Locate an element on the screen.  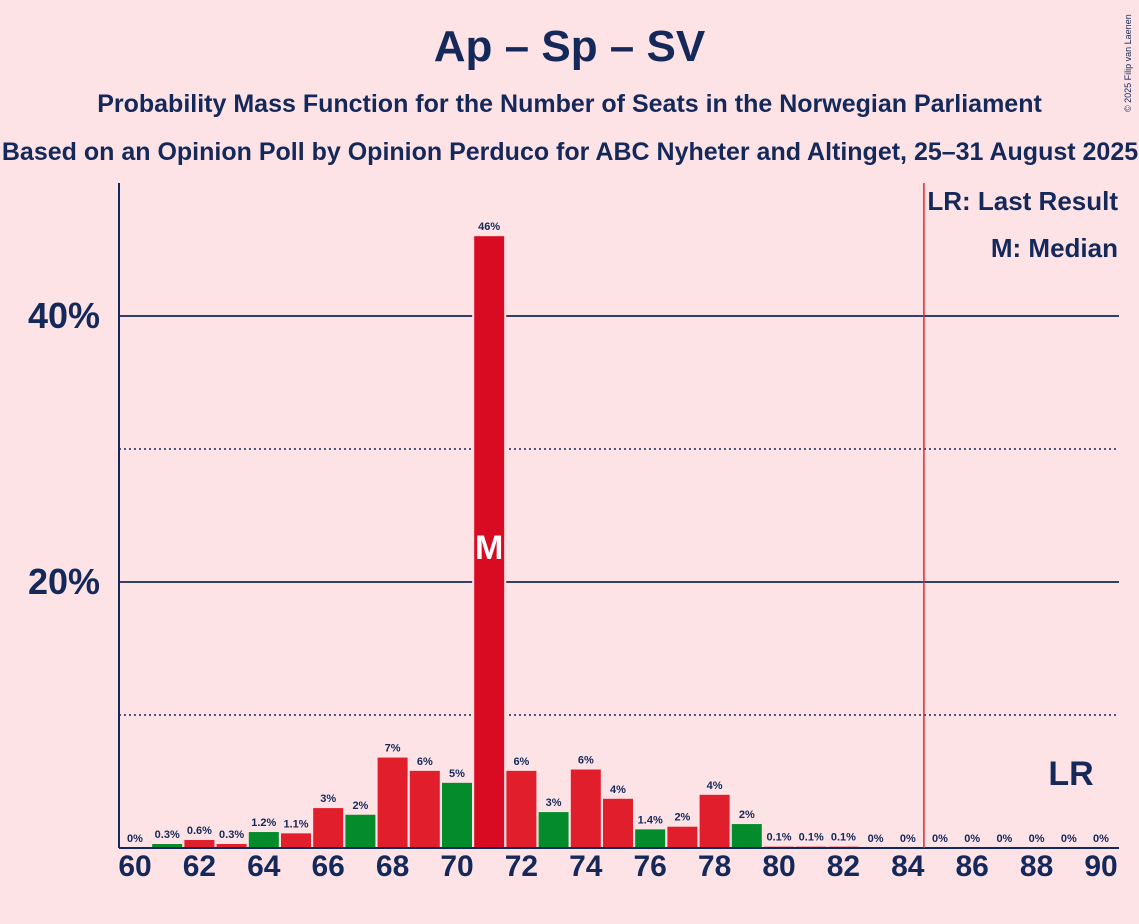
x-tick-84: 84 is located at coordinates (908, 866).